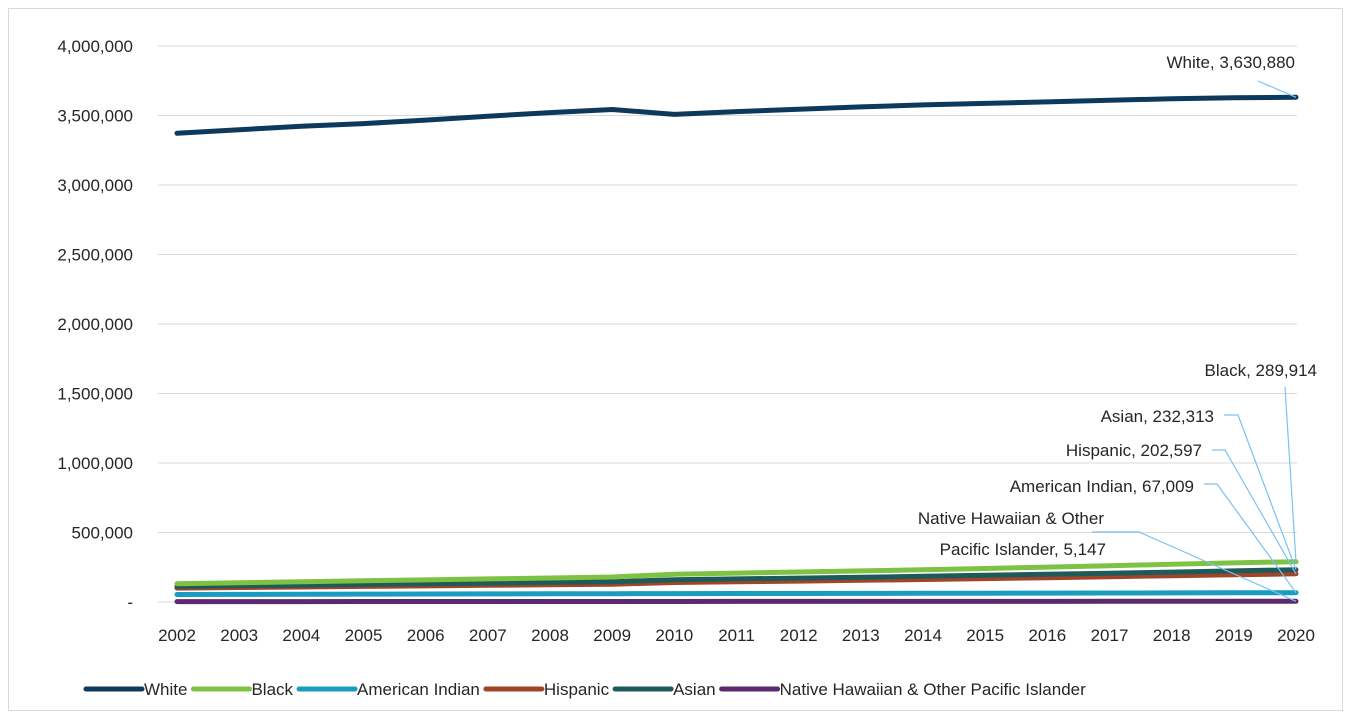 The height and width of the screenshot is (721, 1353). What do you see at coordinates (102, 533) in the screenshot?
I see `y-tick-label: 500,000` at bounding box center [102, 533].